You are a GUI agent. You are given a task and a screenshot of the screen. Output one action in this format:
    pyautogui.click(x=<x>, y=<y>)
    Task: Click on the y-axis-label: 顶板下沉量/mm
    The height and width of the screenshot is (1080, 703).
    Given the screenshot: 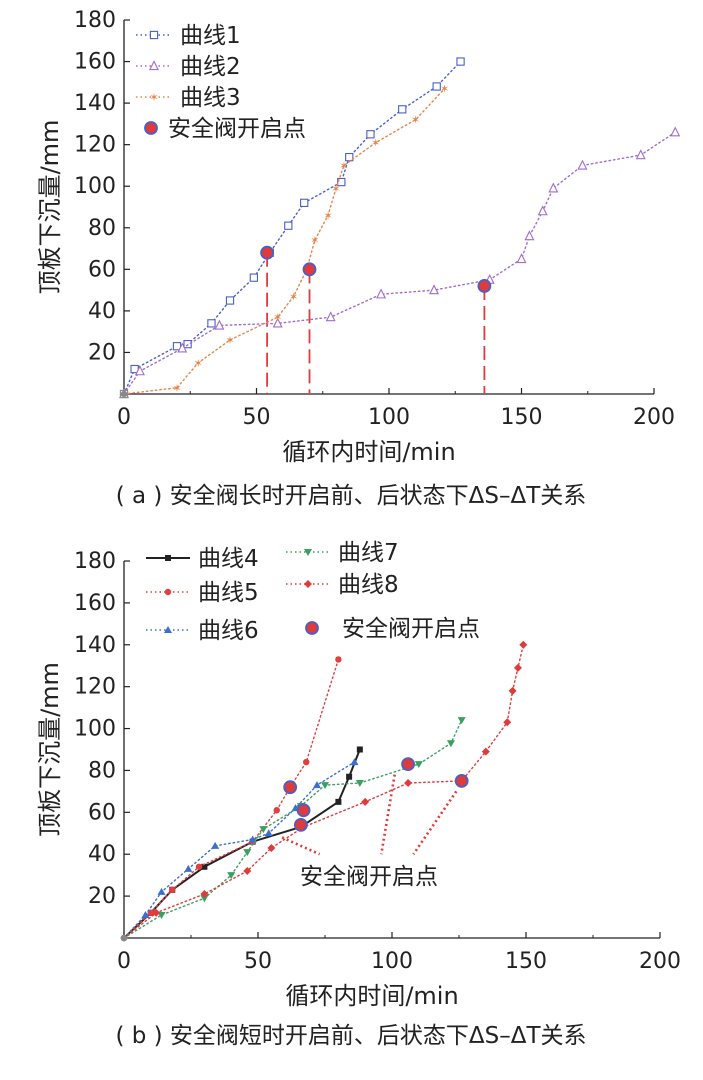 What is the action you would take?
    pyautogui.click(x=50, y=207)
    